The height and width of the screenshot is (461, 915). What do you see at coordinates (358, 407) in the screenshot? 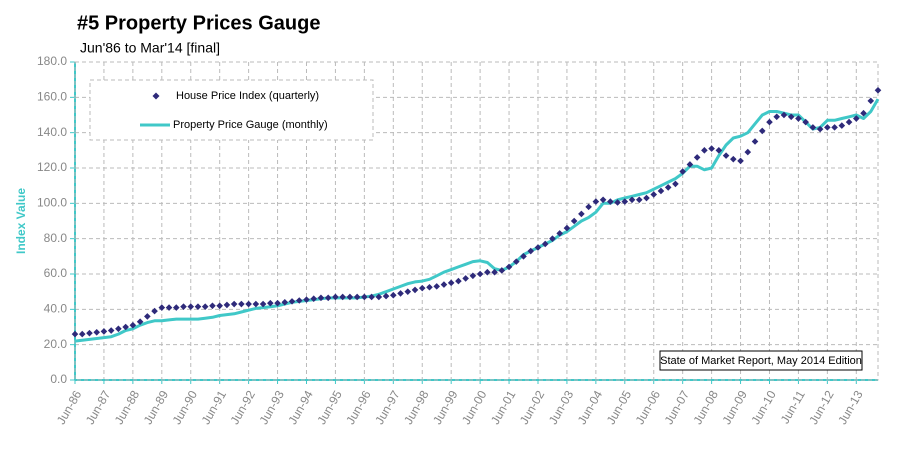
I see `x-tick-label: Jun-96` at bounding box center [358, 407].